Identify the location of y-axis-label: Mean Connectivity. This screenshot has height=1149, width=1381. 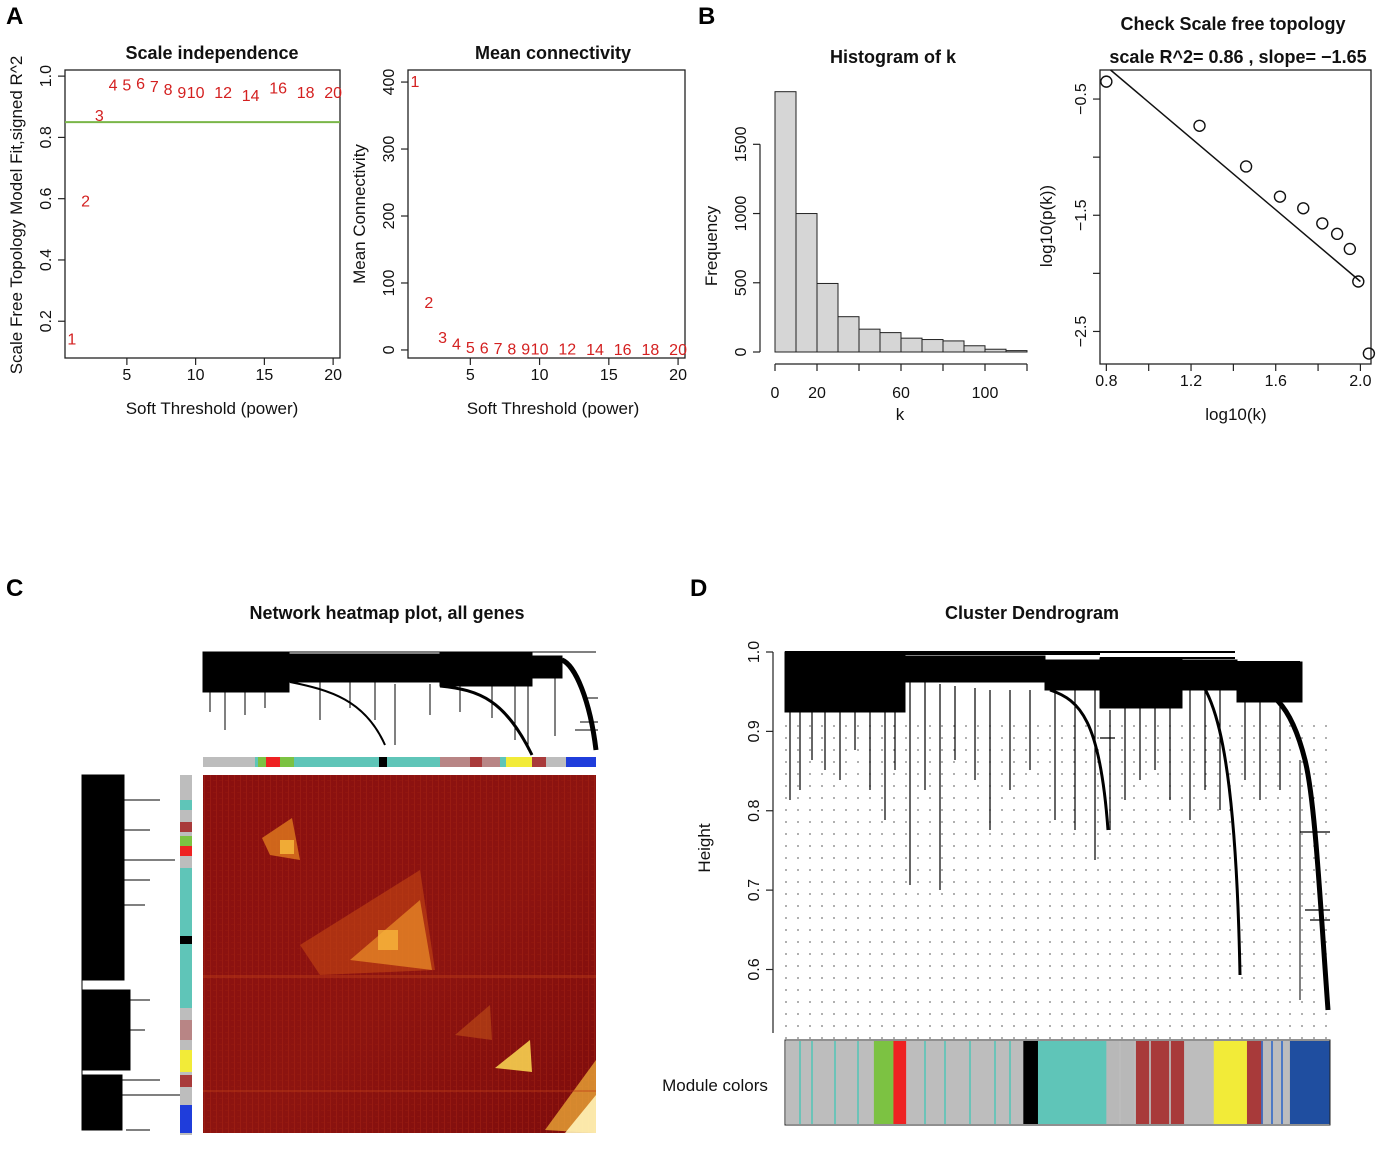
(359, 214).